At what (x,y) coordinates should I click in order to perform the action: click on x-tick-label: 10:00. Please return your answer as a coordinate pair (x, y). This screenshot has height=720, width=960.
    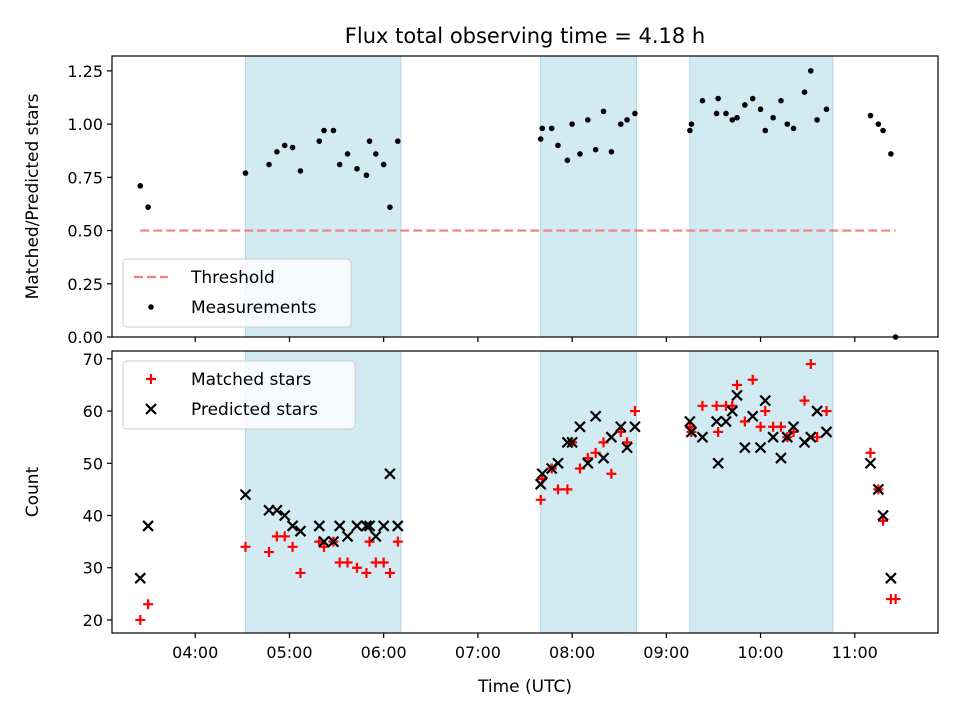
    Looking at the image, I should click on (760, 652).